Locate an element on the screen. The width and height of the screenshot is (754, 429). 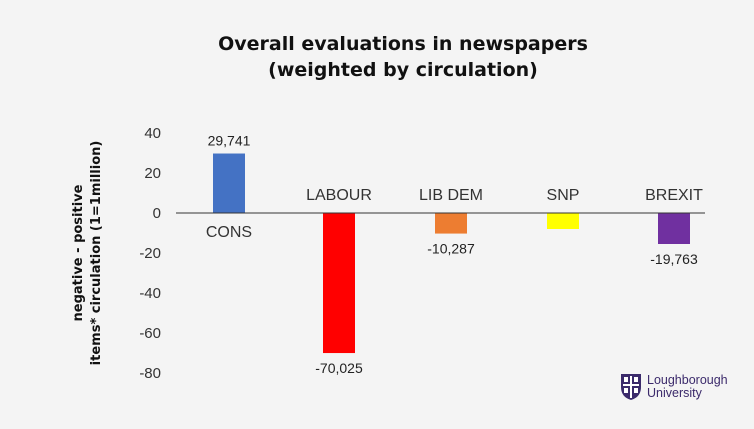
data-label: -10,287 is located at coordinates (451, 249).